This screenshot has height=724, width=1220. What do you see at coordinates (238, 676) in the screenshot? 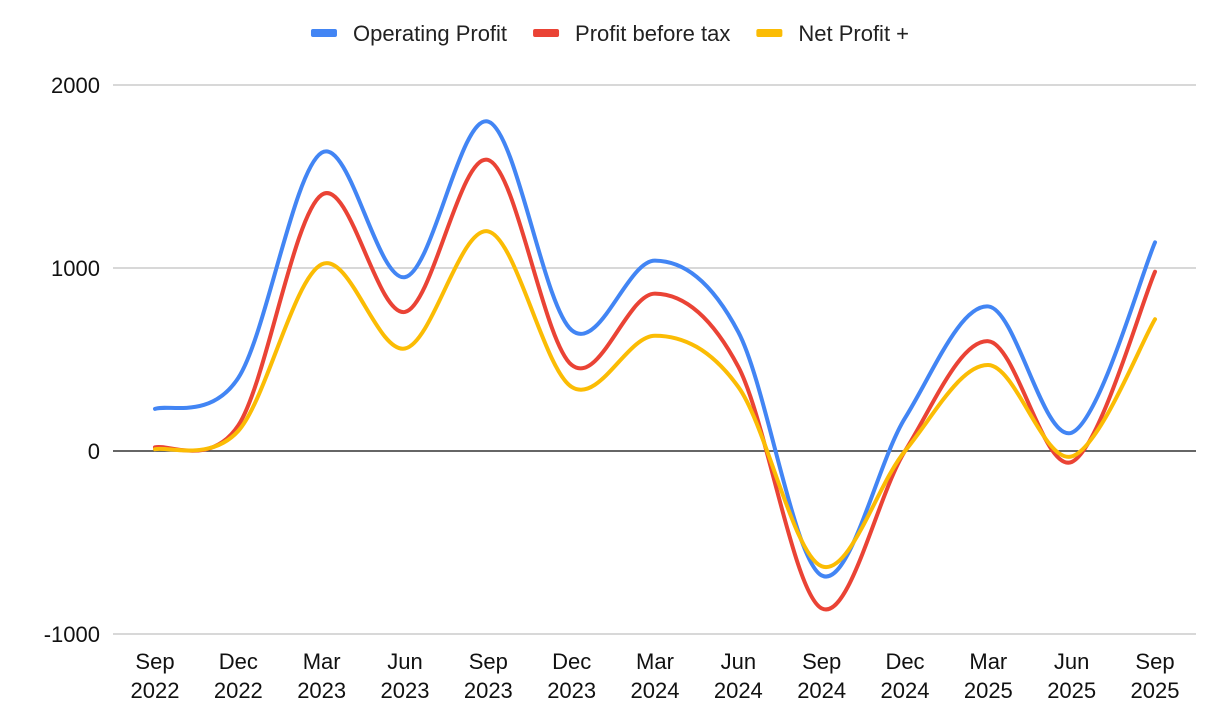
I see `x-tick-label: Dec 2022` at bounding box center [238, 676].